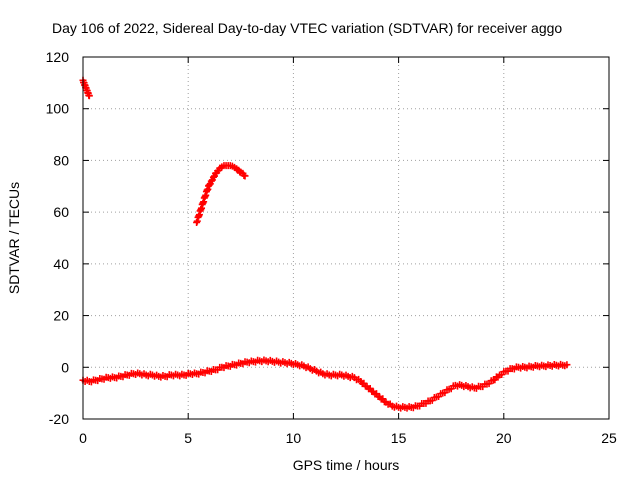 This screenshot has height=480, width=640. Describe the element at coordinates (59, 419) in the screenshot. I see `y-tick-label: -20` at that location.